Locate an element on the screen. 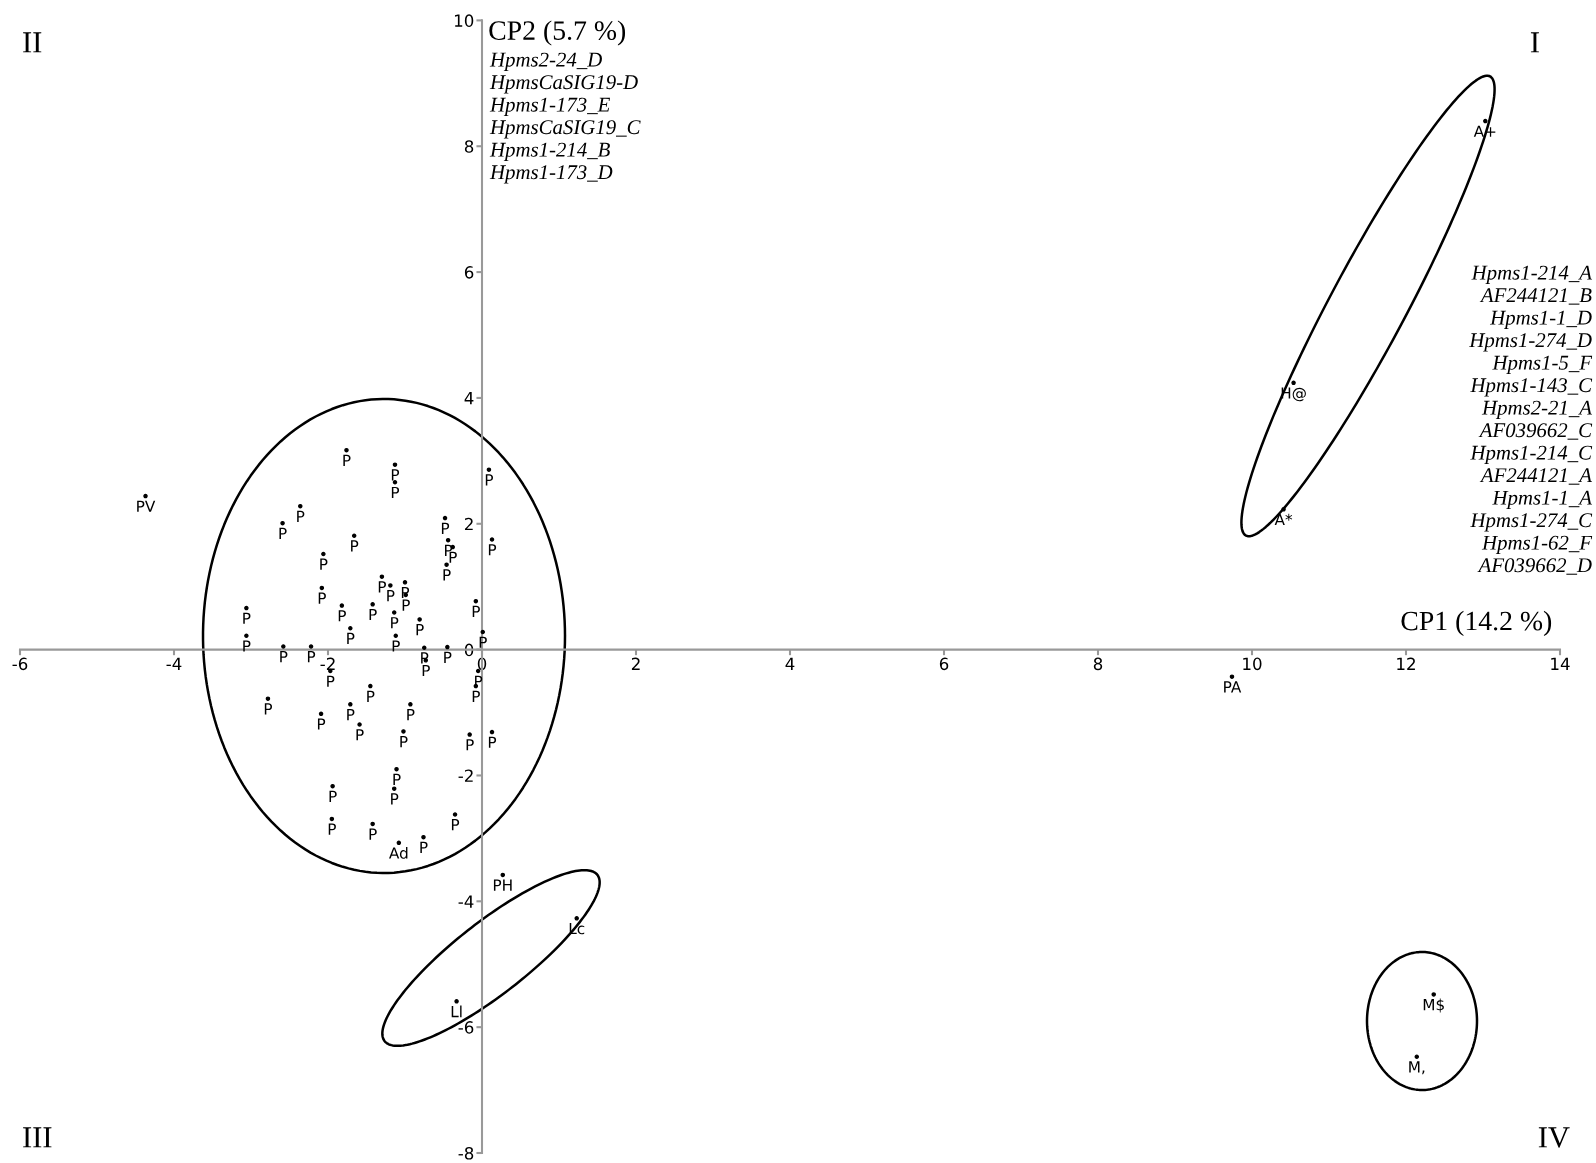 The image size is (1596, 1163). y-tick-label: 6 is located at coordinates (469, 272).